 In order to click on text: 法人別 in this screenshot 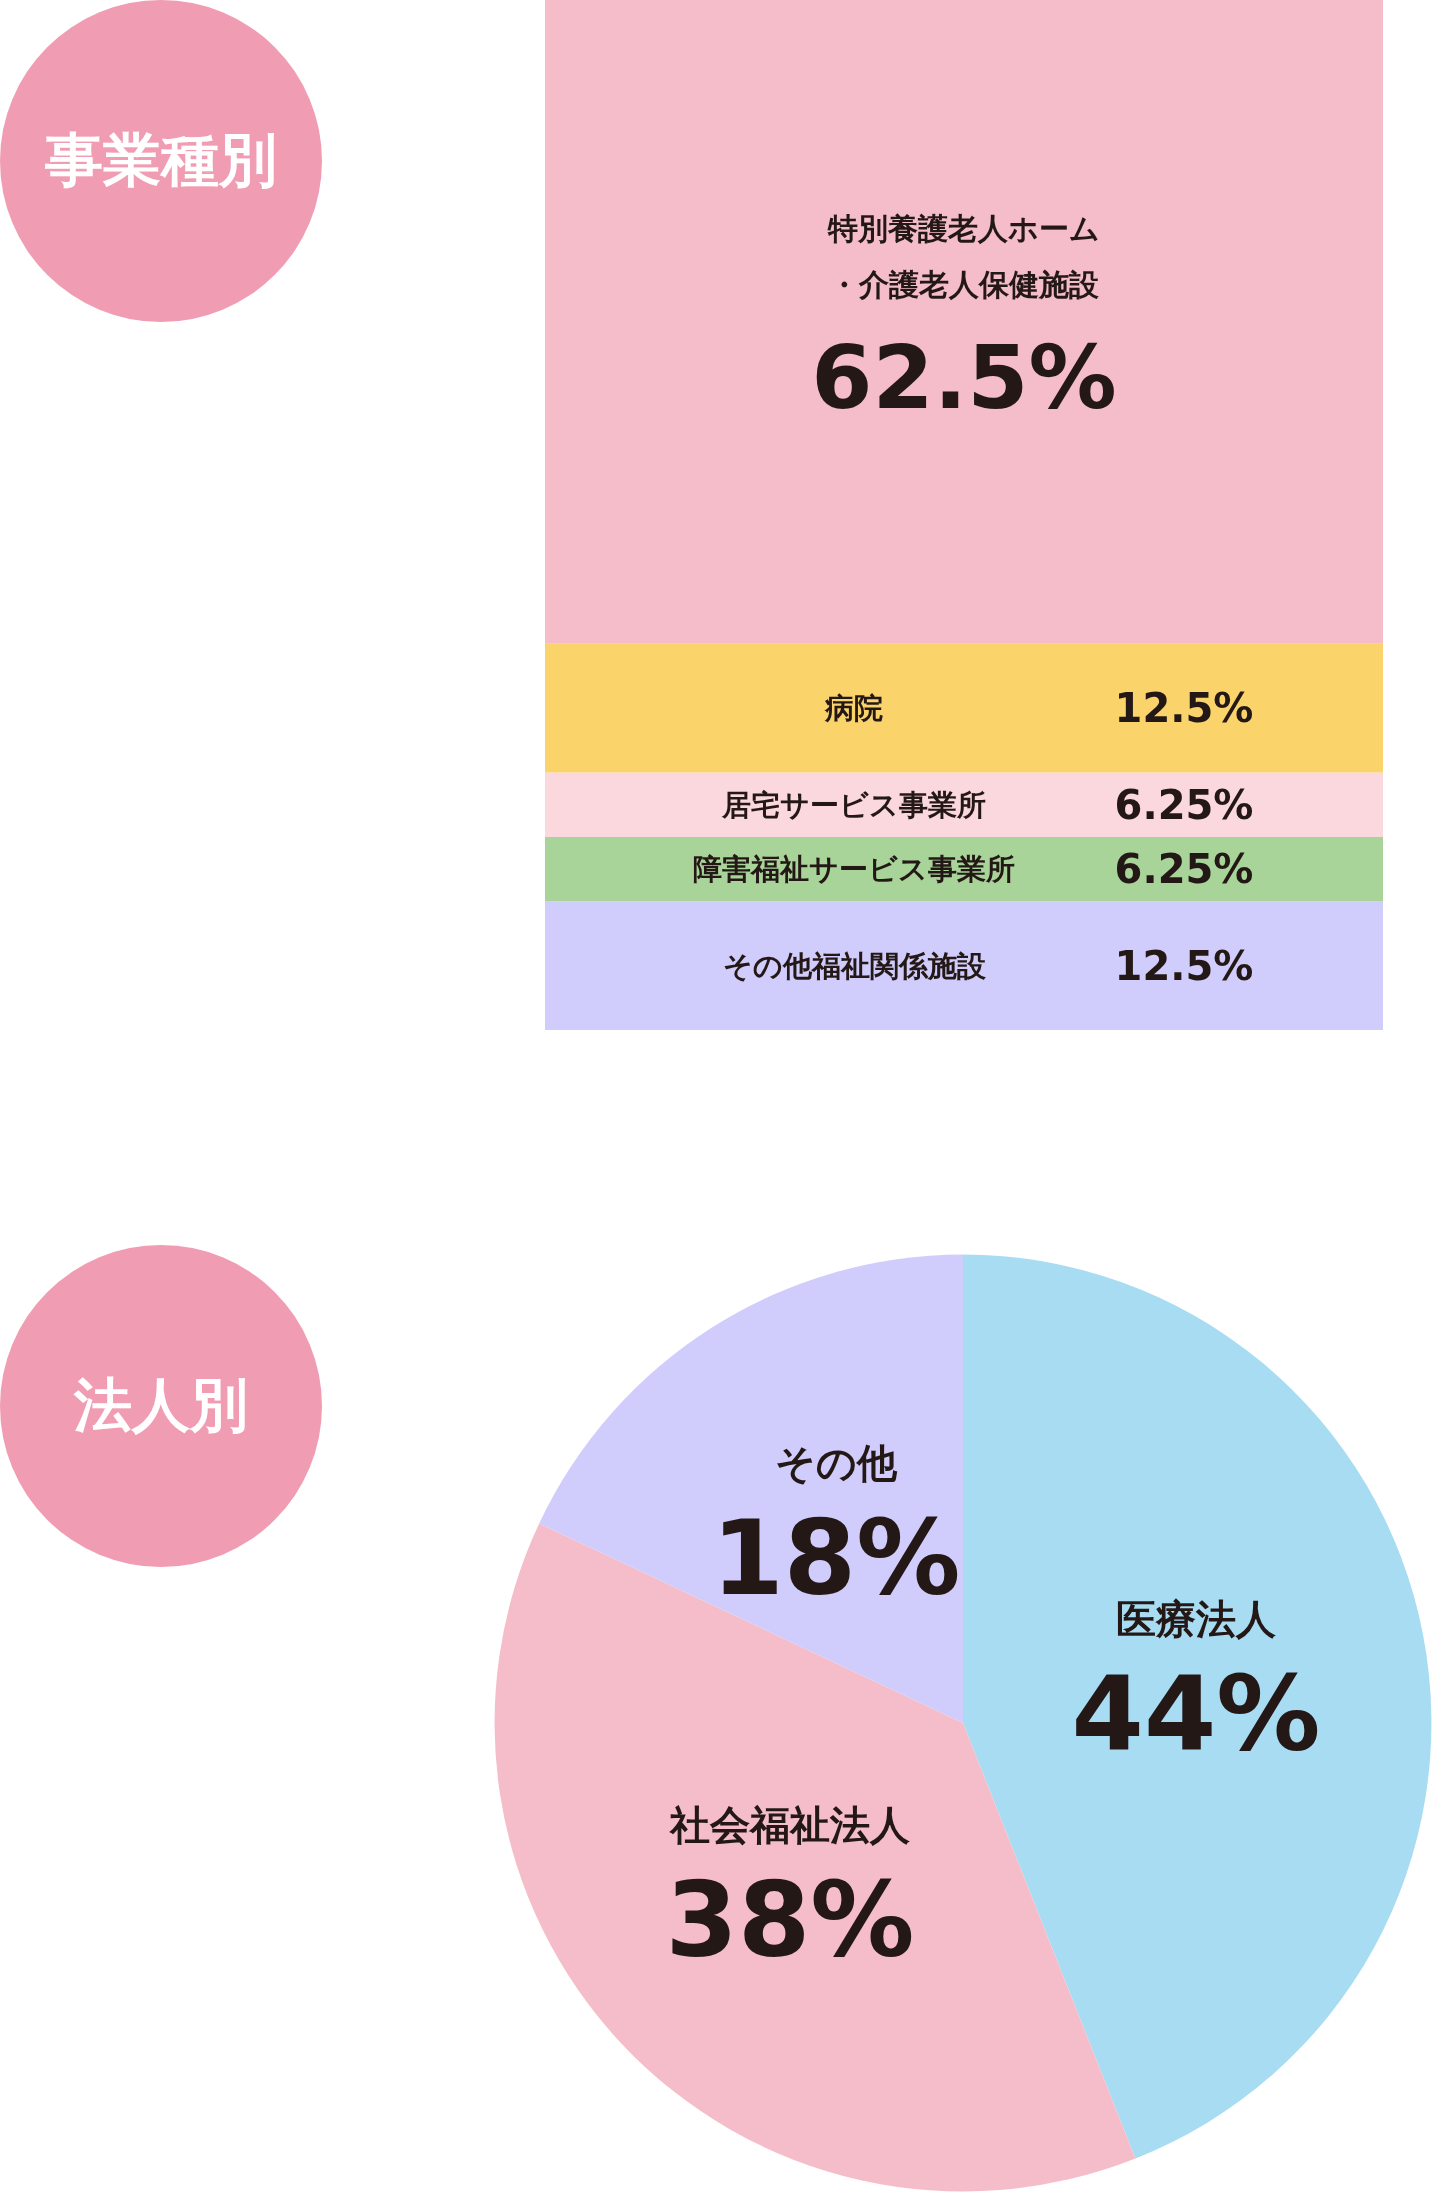, I will do `click(161, 1405)`.